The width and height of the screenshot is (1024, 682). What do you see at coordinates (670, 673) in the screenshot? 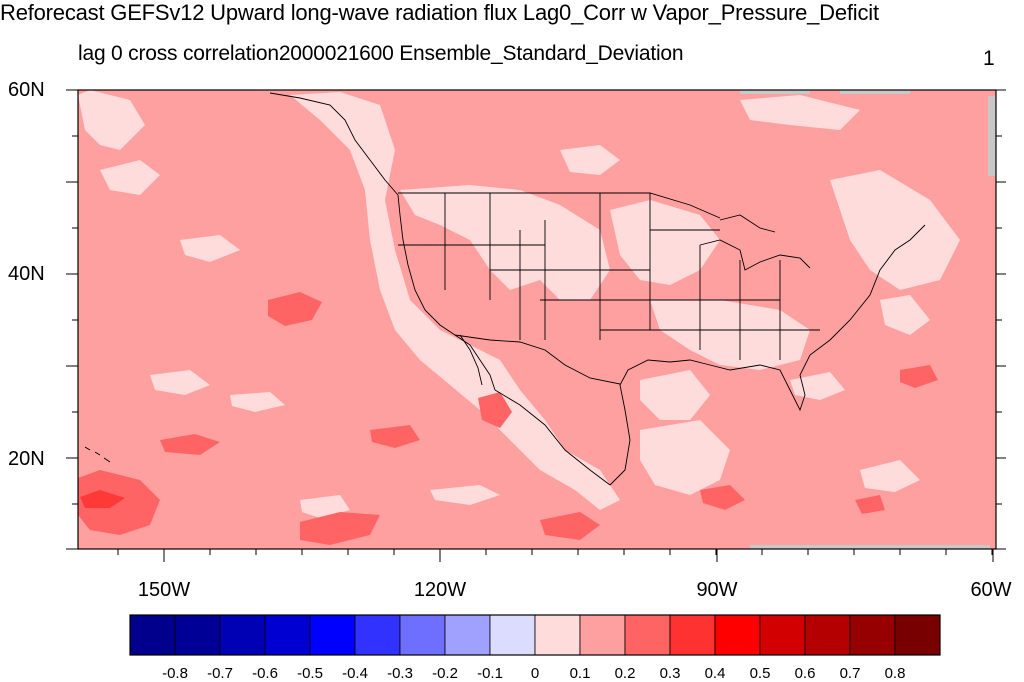
I see `colorbar-tick-label: 0.3` at bounding box center [670, 673].